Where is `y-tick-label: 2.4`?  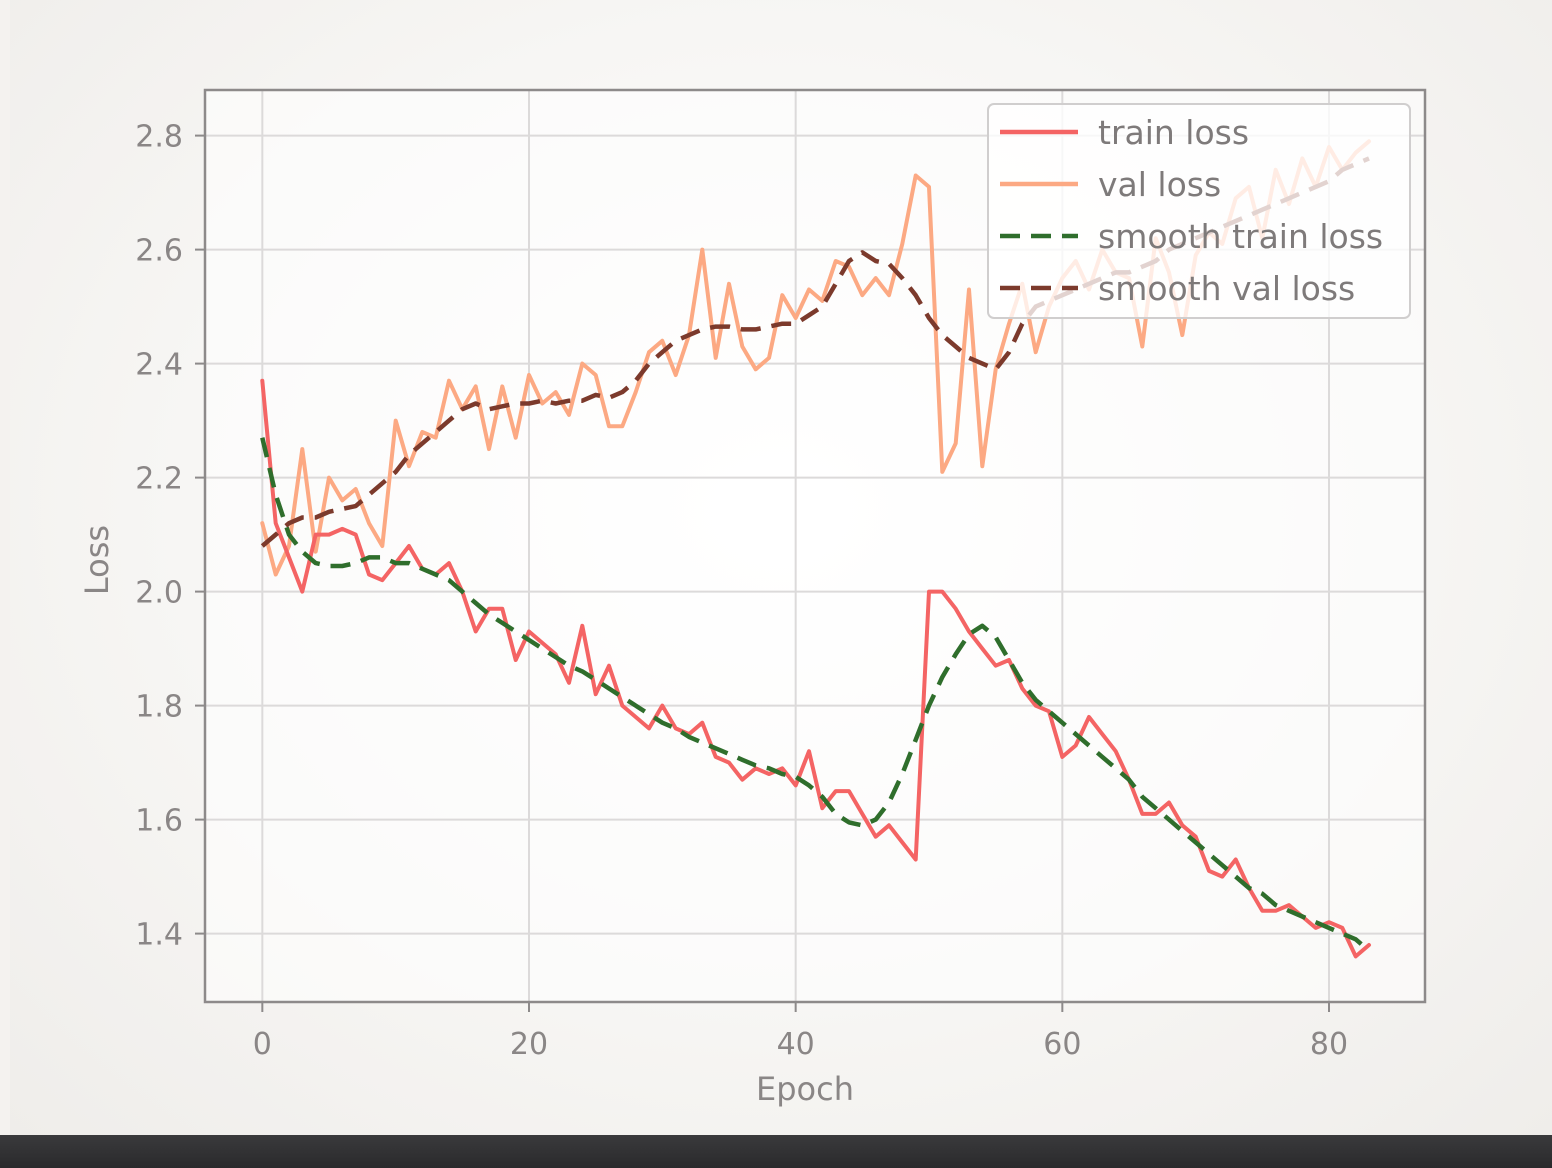 y-tick-label: 2.4 is located at coordinates (159, 365).